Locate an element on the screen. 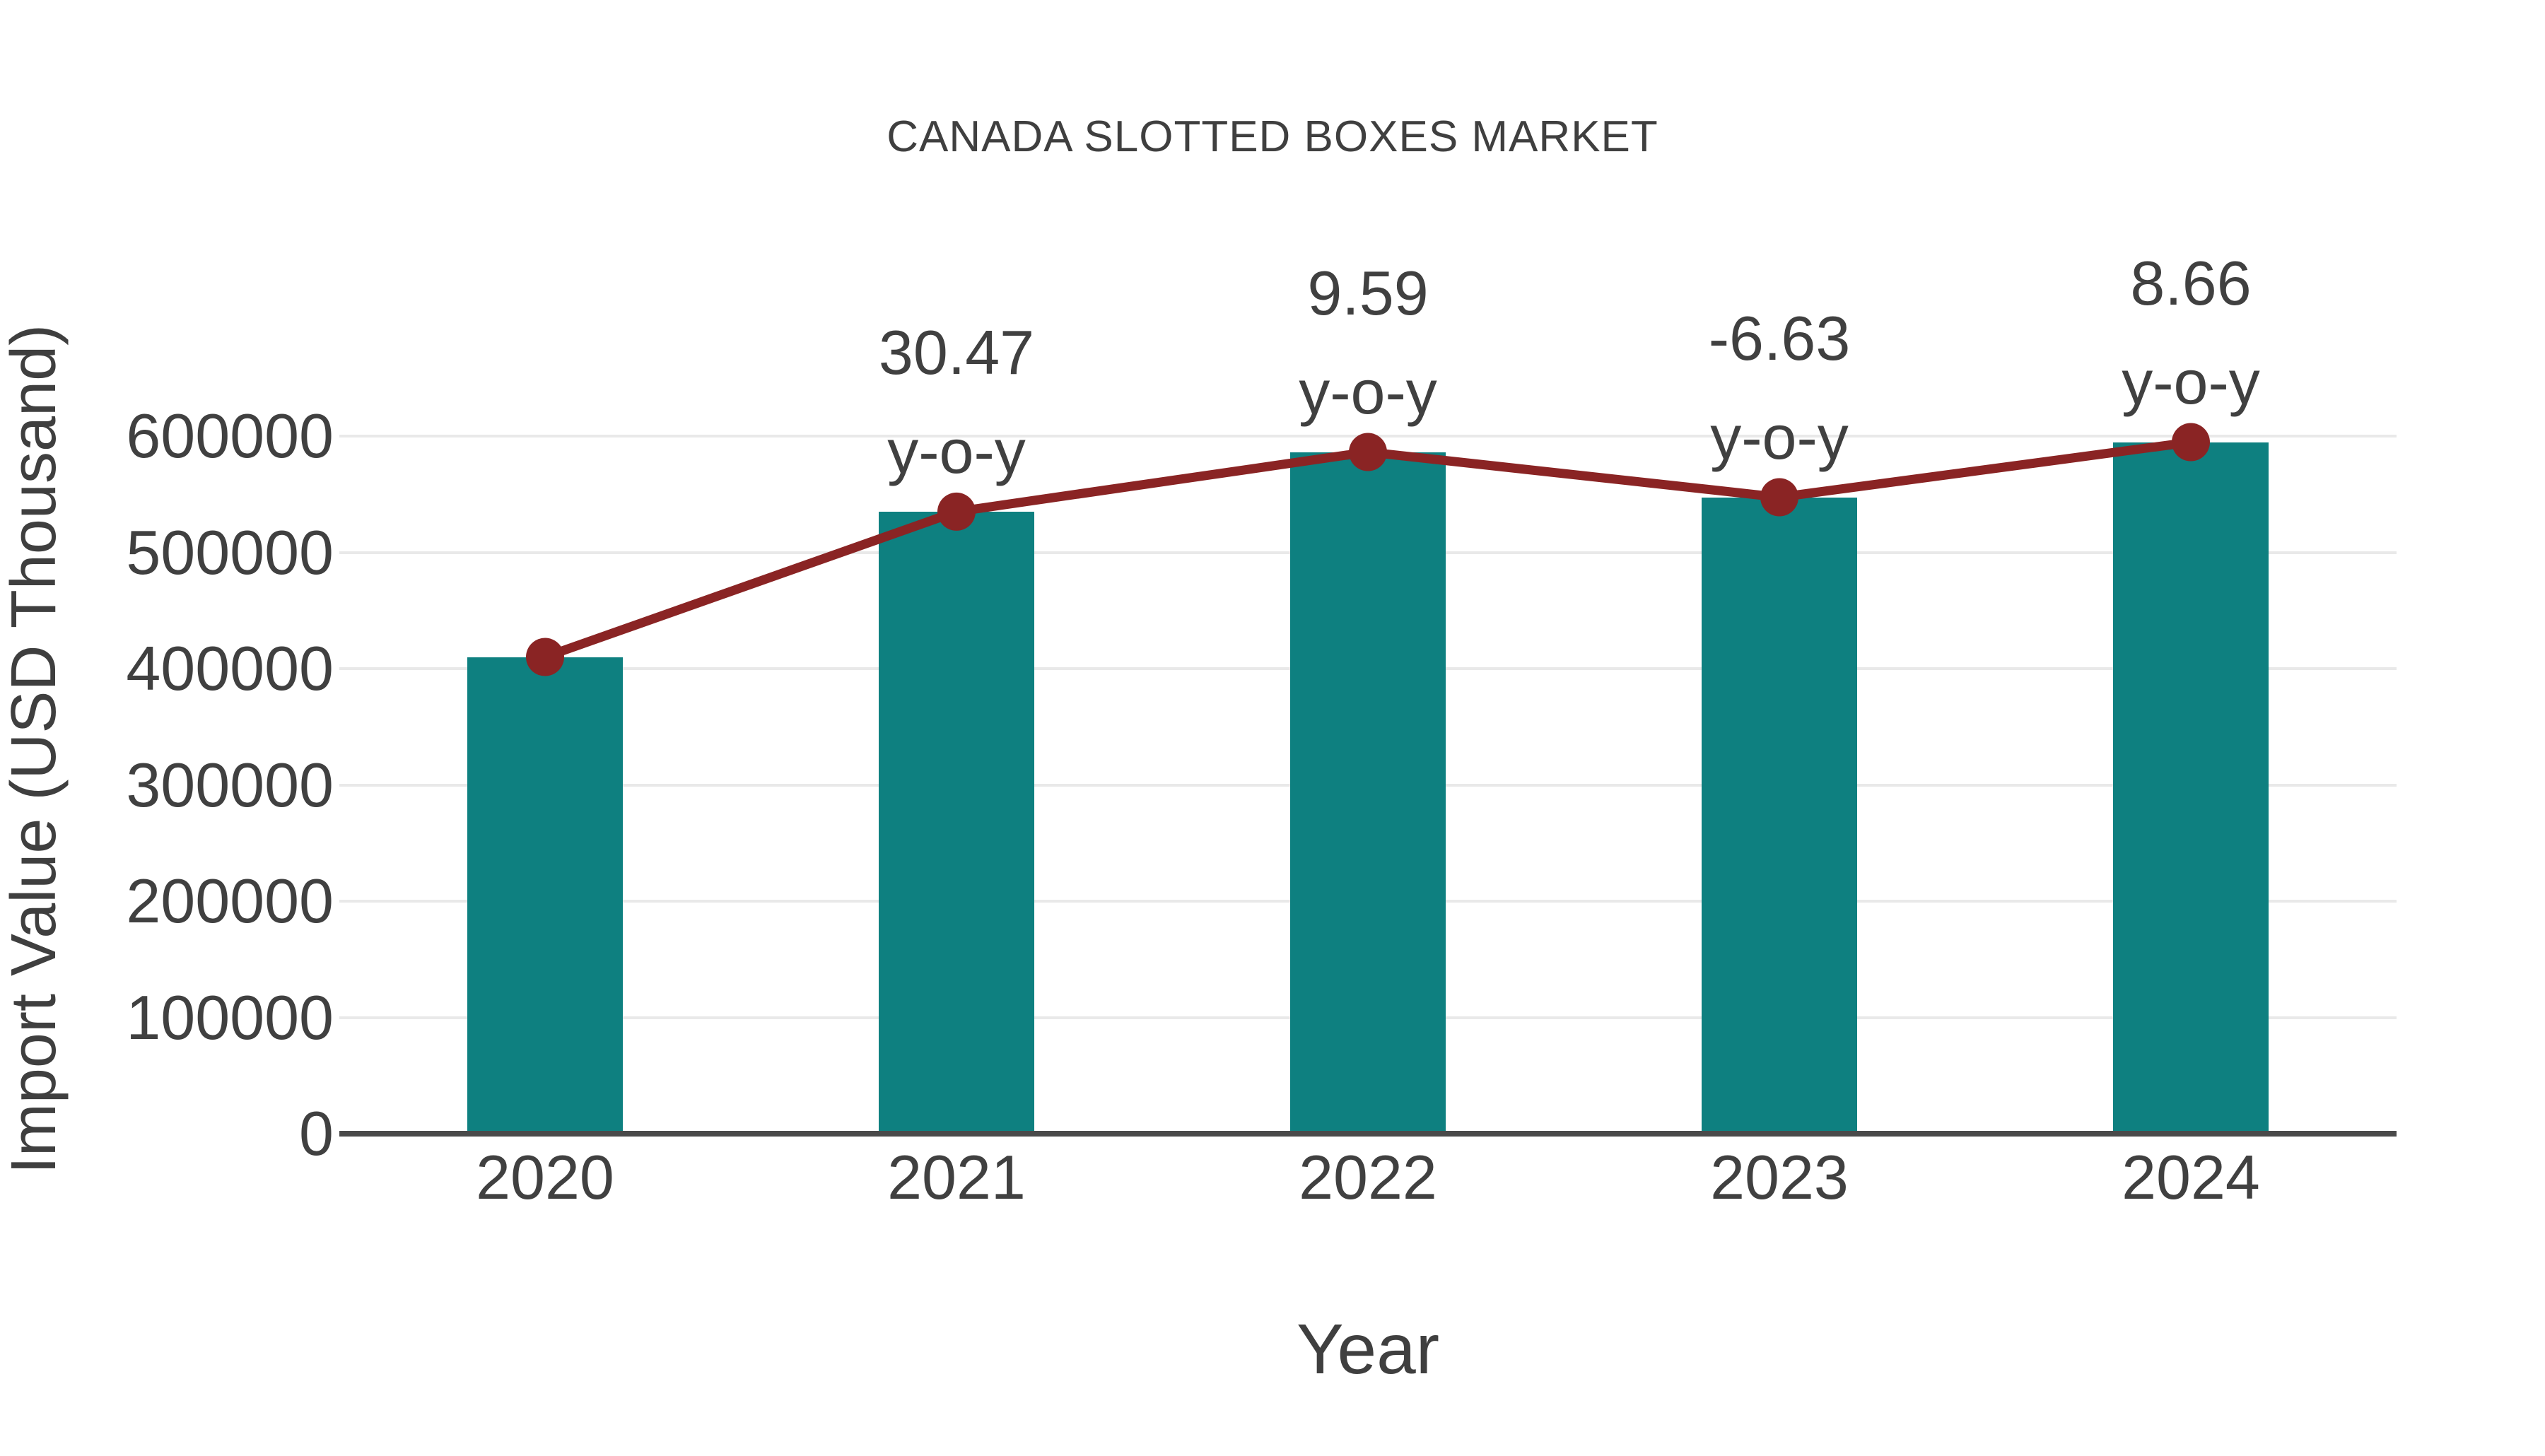  annotation-value: 9.59 is located at coordinates (1368, 292).